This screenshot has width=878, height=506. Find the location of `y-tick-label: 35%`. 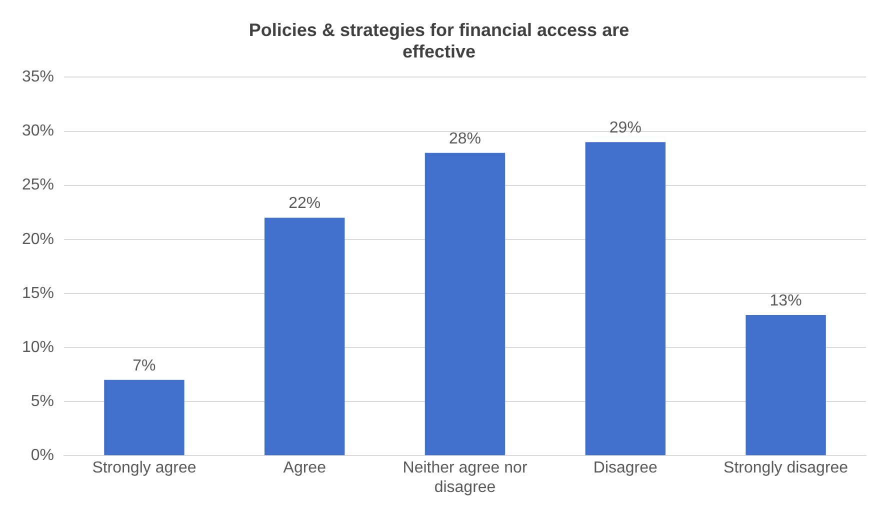

y-tick-label: 35% is located at coordinates (38, 77).